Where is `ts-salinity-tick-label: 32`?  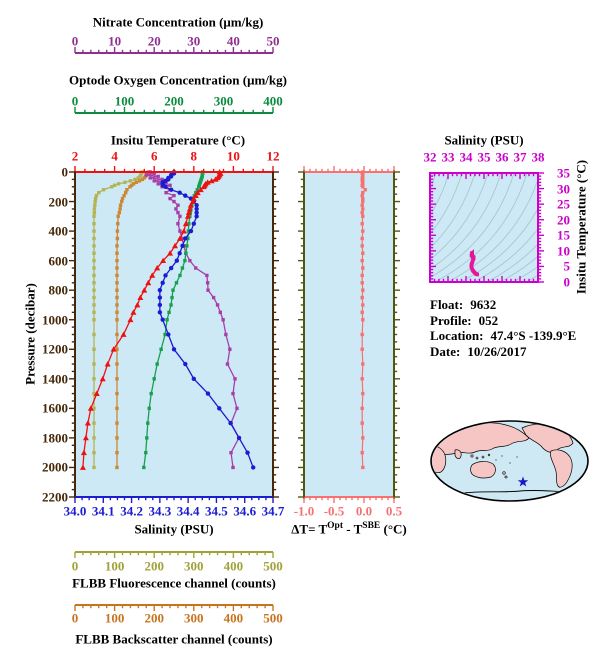 ts-salinity-tick-label: 32 is located at coordinates (430, 157).